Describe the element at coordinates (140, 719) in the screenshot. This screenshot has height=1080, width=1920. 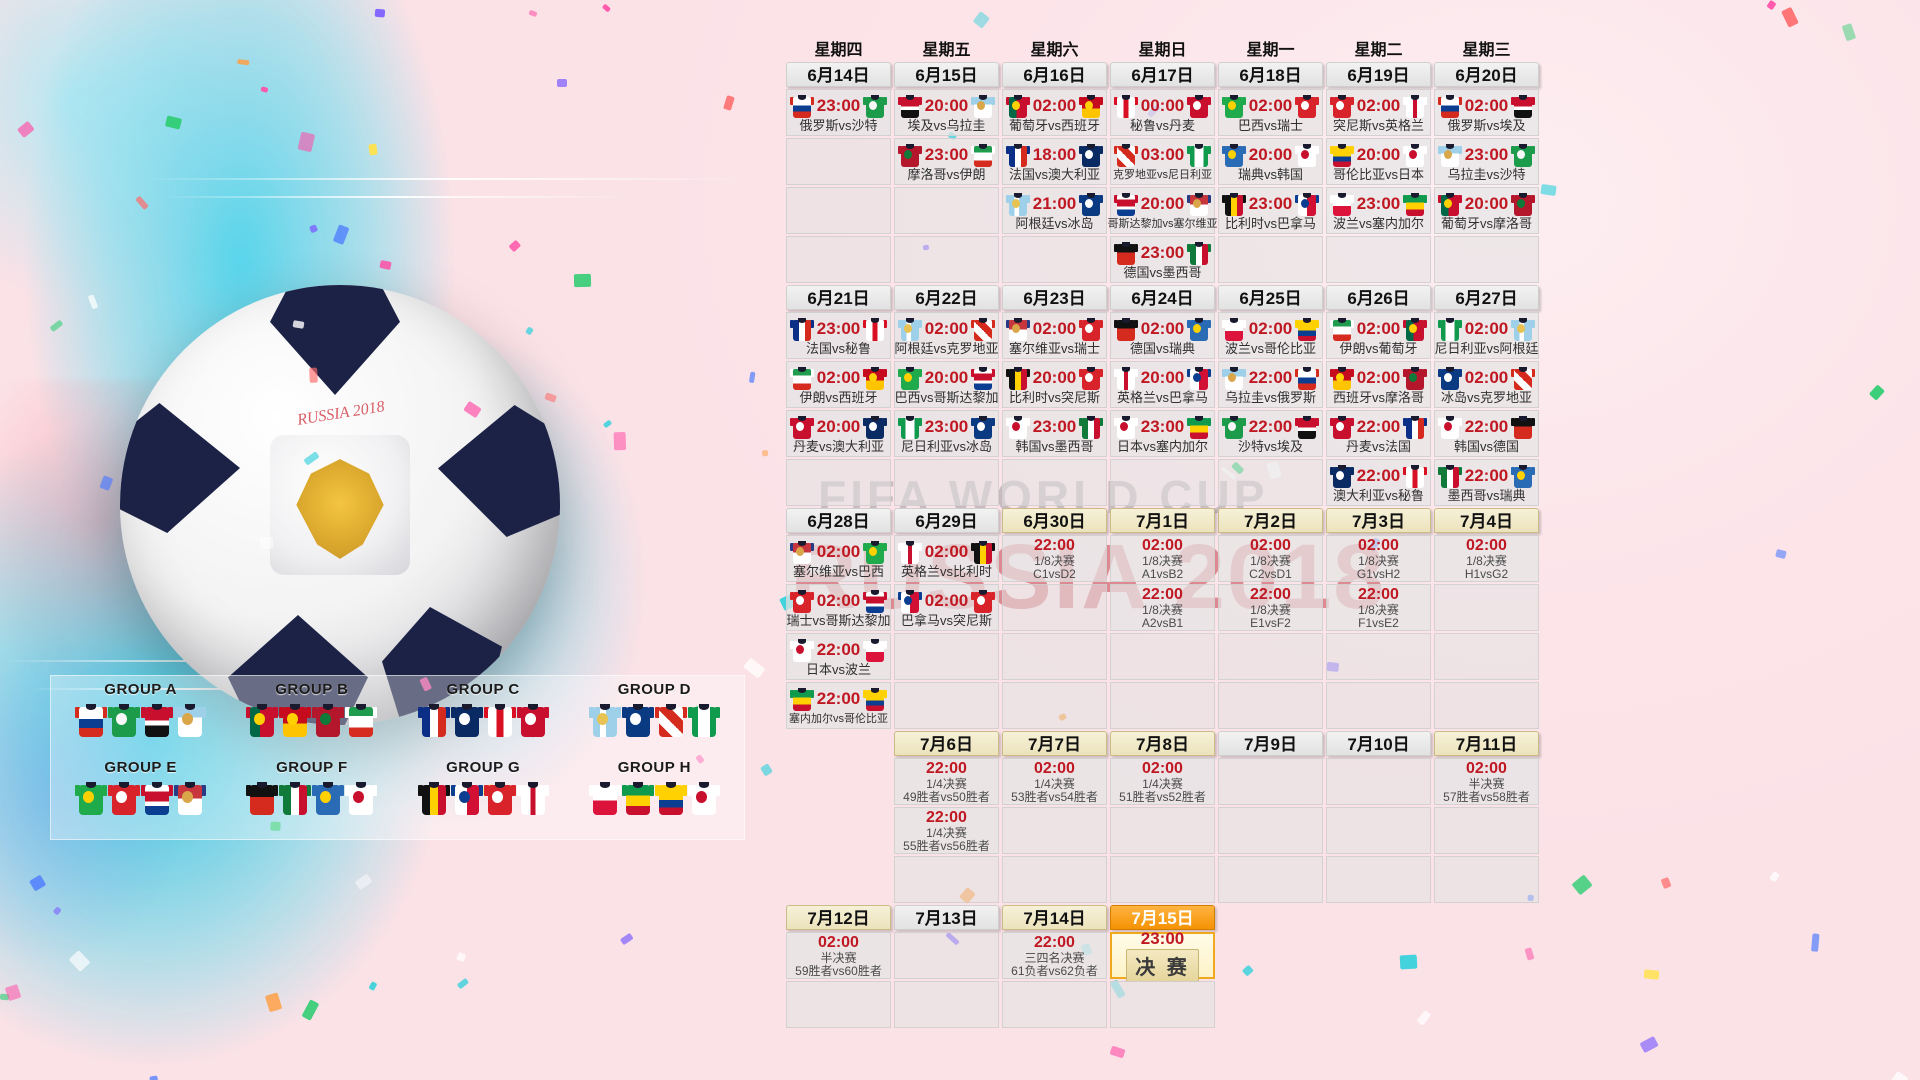
I see `group-box-a: GROUP A` at that location.